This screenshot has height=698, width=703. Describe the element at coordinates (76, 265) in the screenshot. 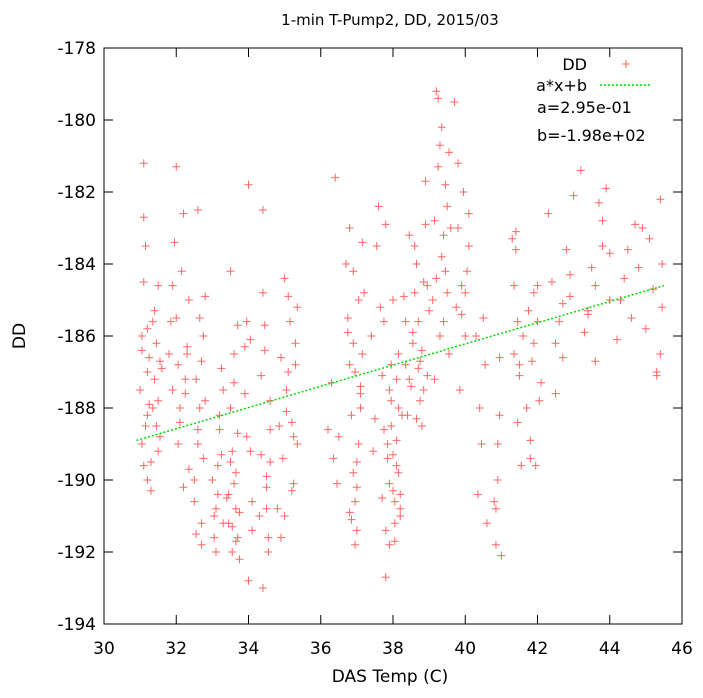

I see `y-tick-label: -184` at that location.